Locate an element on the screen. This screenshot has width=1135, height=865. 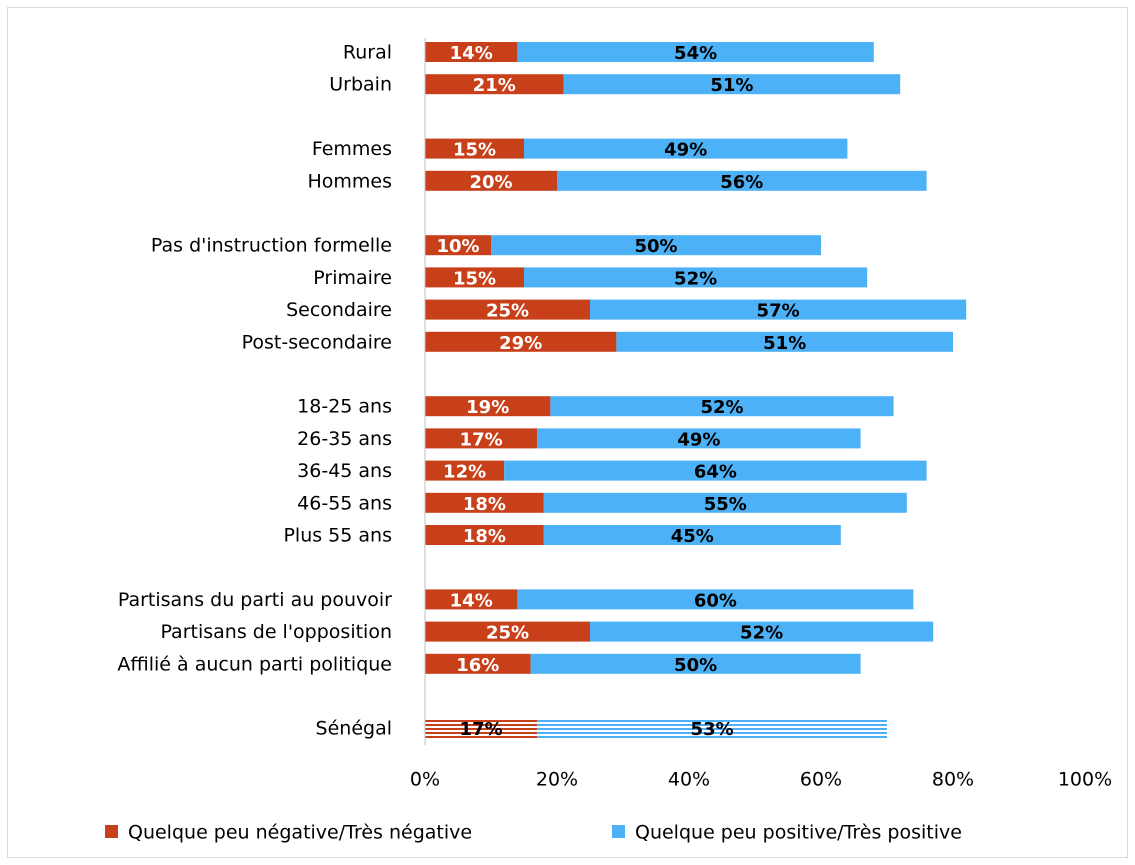
y-tick-label: Primaire is located at coordinates (352, 278).